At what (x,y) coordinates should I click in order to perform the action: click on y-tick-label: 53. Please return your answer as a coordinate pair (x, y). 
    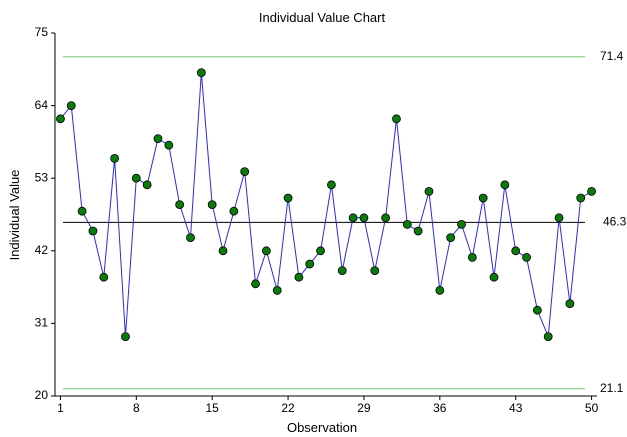
    Looking at the image, I should click on (42, 177).